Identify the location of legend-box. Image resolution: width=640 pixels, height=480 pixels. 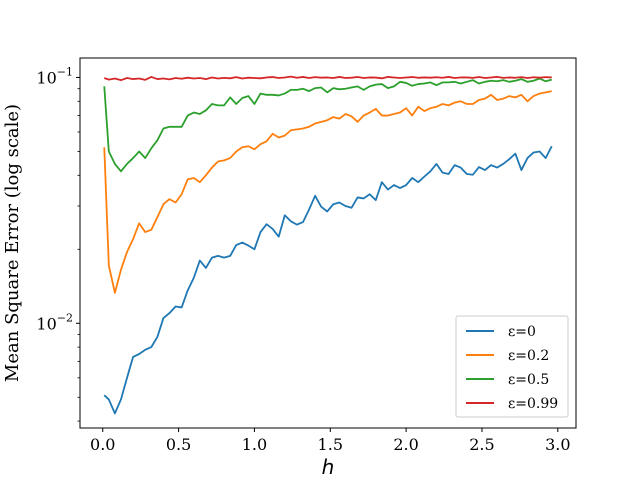
(512, 366).